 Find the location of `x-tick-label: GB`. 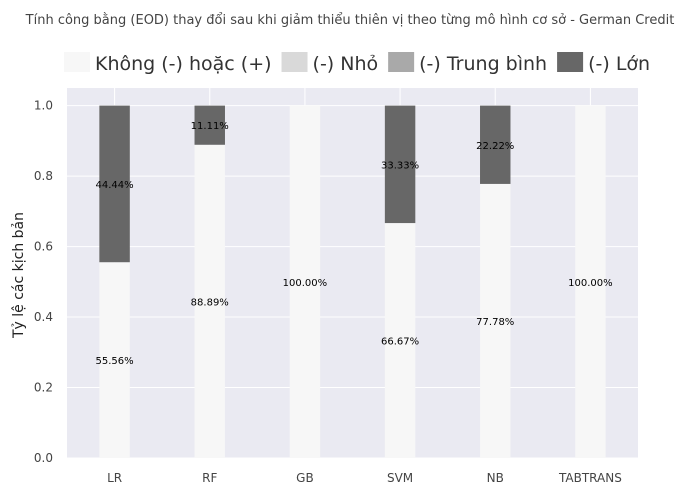

x-tick-label: GB is located at coordinates (305, 478).